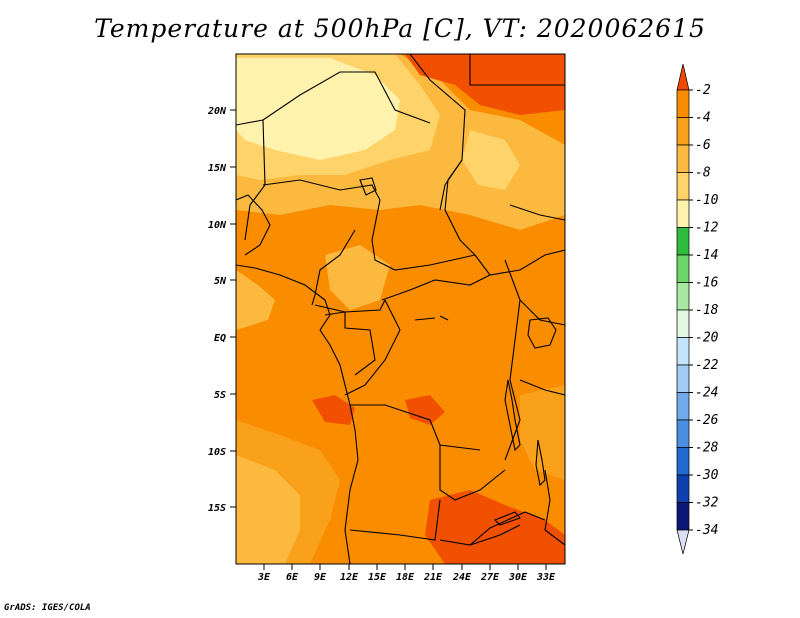 The height and width of the screenshot is (618, 800). What do you see at coordinates (703, 90) in the screenshot?
I see `colorbar-label: -2` at bounding box center [703, 90].